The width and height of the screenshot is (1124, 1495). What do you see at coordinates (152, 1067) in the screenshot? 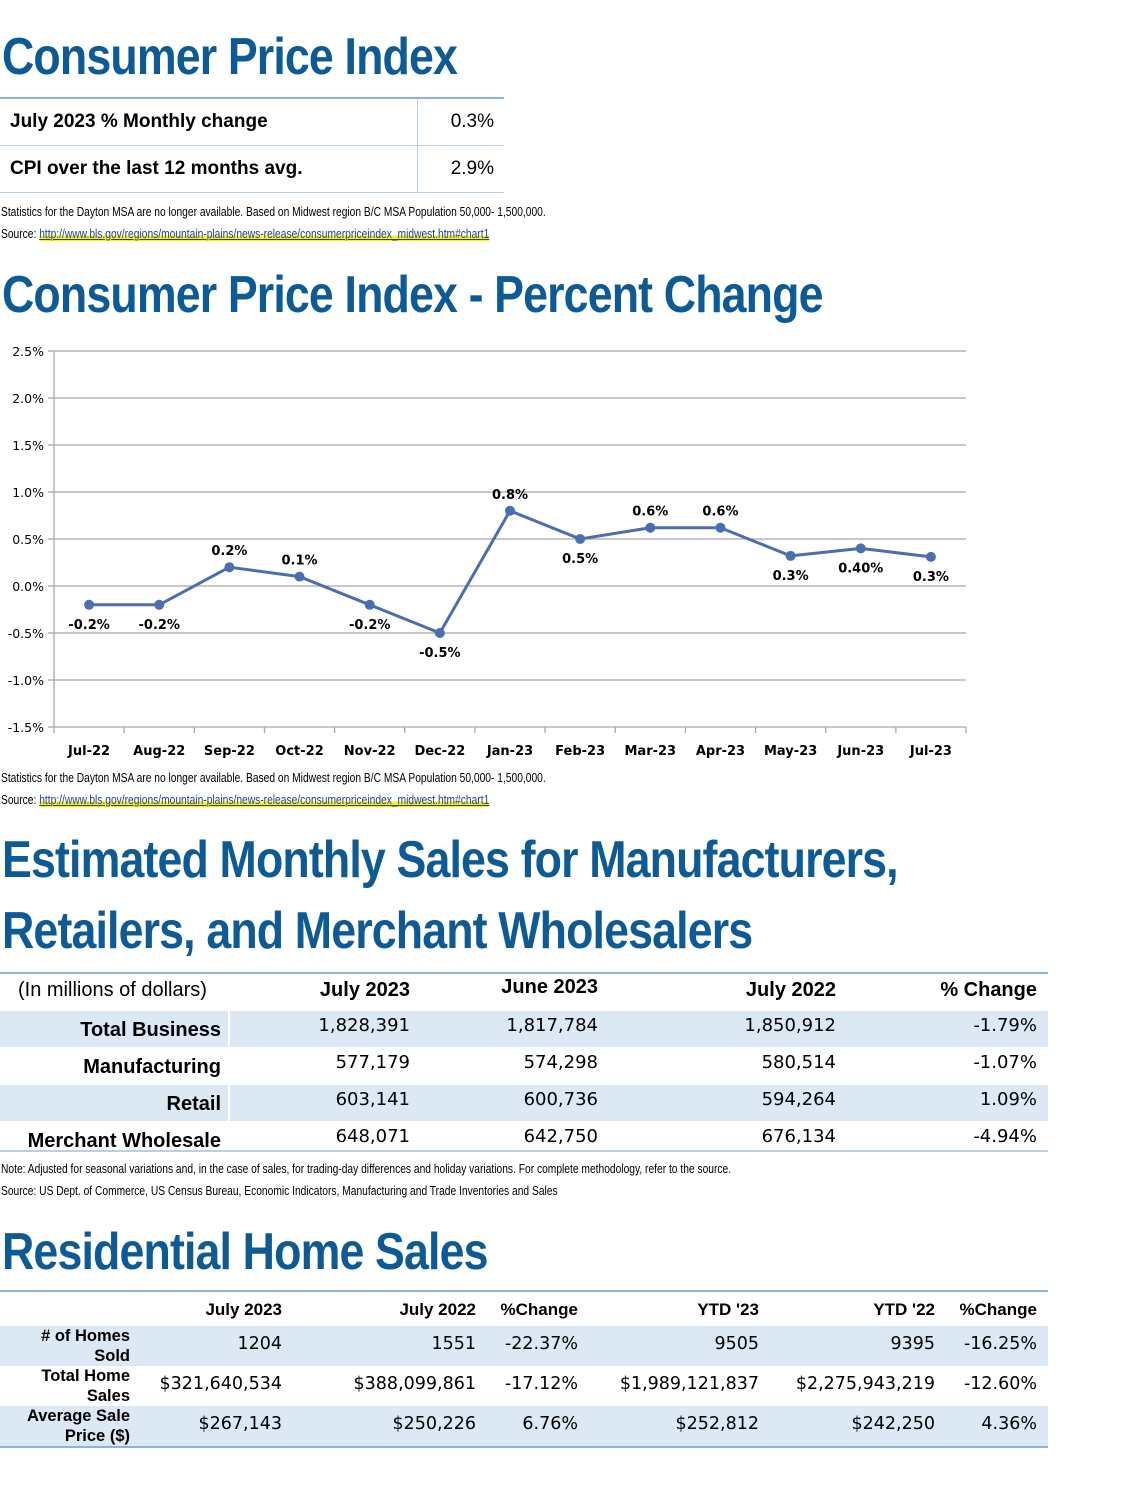
I see `sales-row-name: Manufacturing` at bounding box center [152, 1067].